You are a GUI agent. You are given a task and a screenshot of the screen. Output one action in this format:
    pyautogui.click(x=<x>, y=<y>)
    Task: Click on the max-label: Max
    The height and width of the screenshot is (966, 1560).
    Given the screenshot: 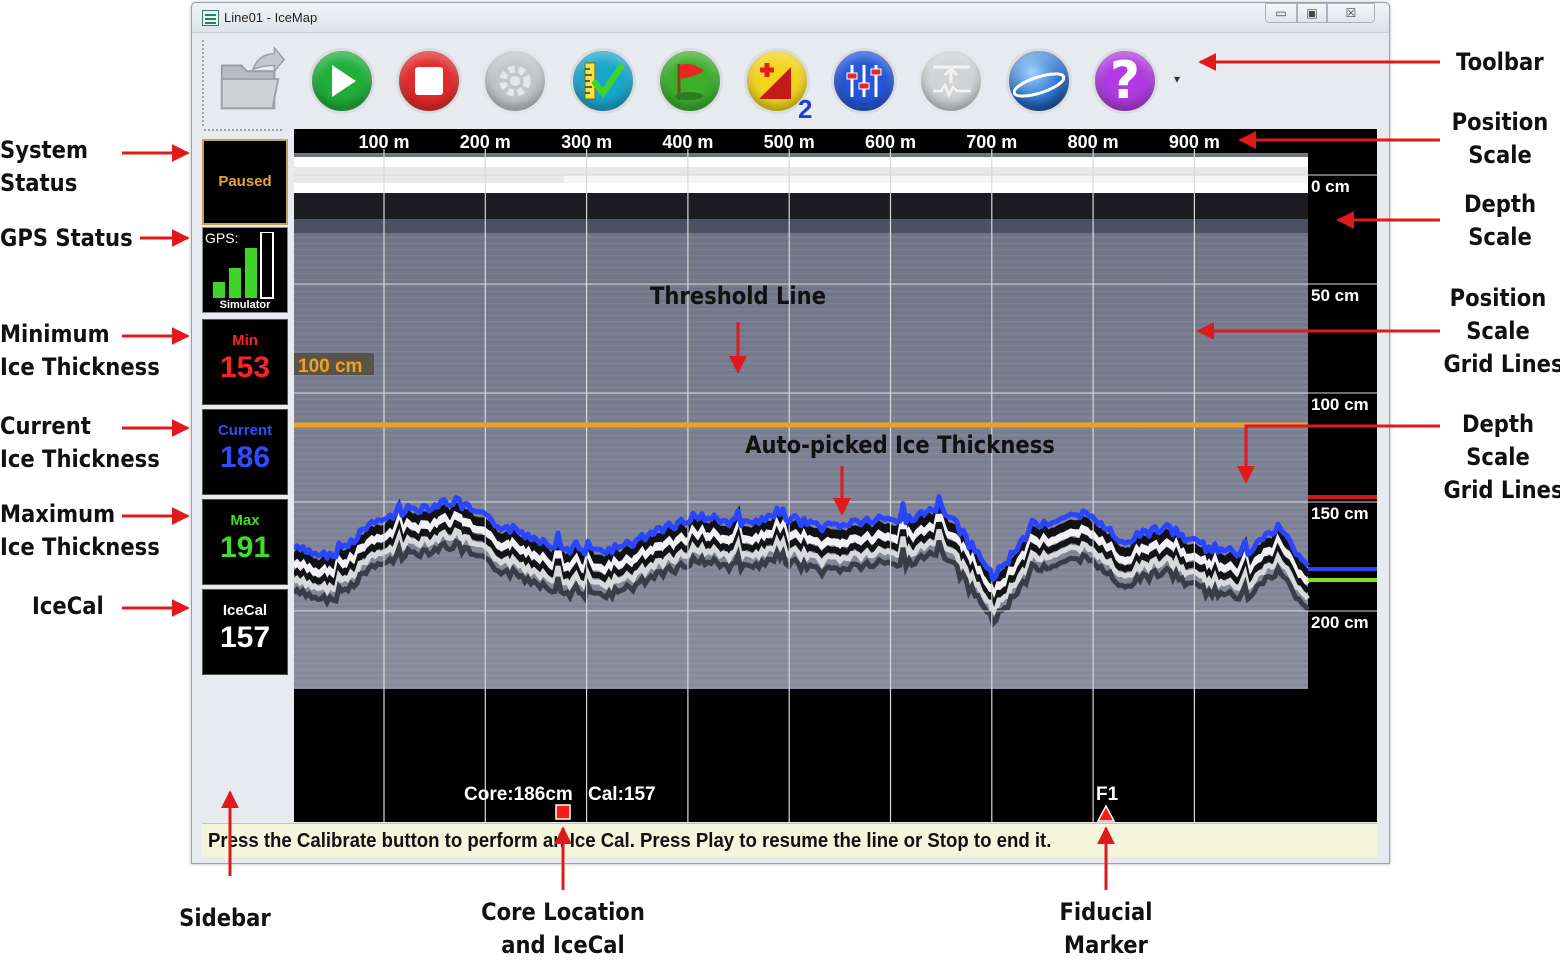 What is the action you would take?
    pyautogui.click(x=245, y=520)
    